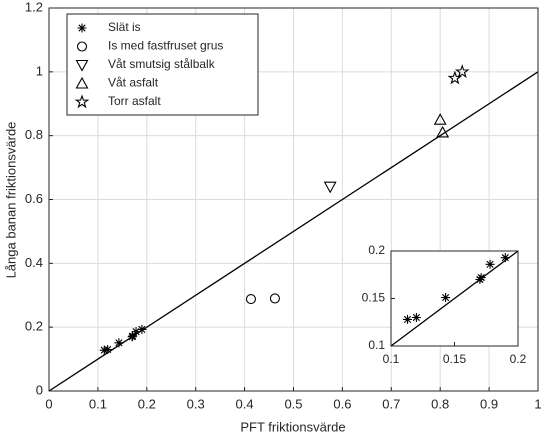 This screenshot has height=440, width=541. What do you see at coordinates (34, 7) in the screenshot?
I see `y-tick-label: 1.2` at bounding box center [34, 7].